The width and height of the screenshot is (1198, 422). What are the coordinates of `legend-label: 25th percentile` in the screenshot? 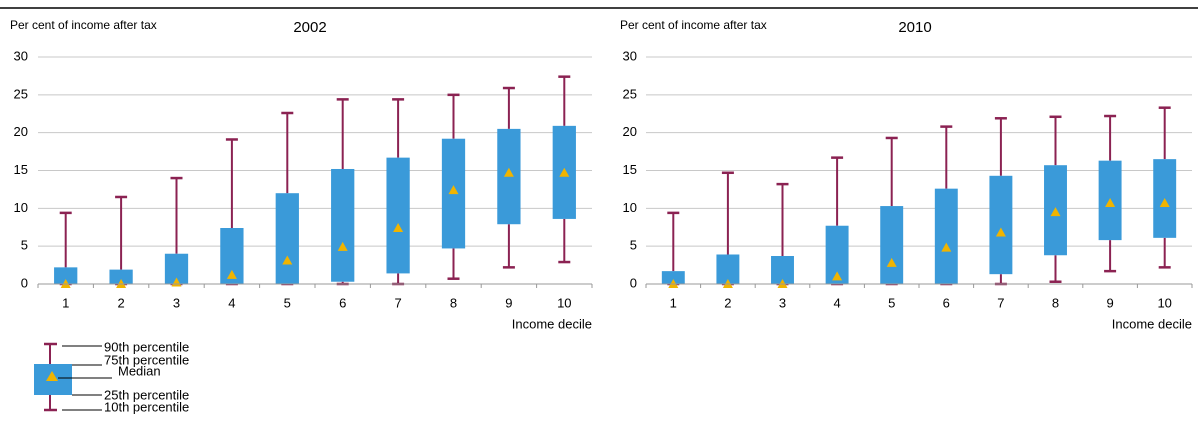 It's located at (146, 394).